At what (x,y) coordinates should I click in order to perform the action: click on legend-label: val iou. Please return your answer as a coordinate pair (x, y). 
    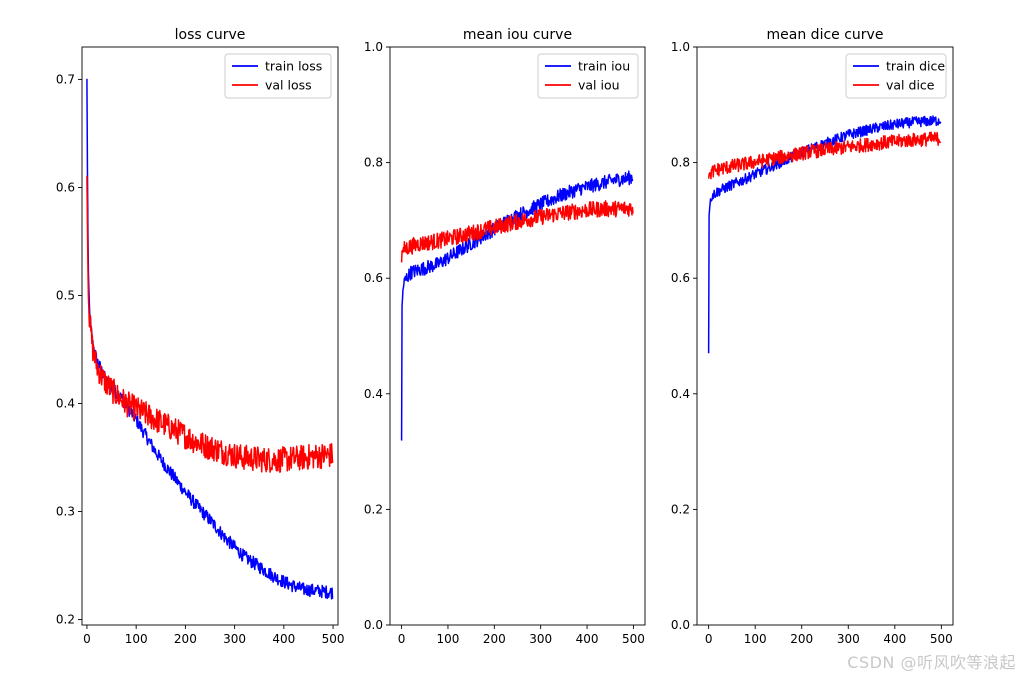
    Looking at the image, I should click on (599, 85).